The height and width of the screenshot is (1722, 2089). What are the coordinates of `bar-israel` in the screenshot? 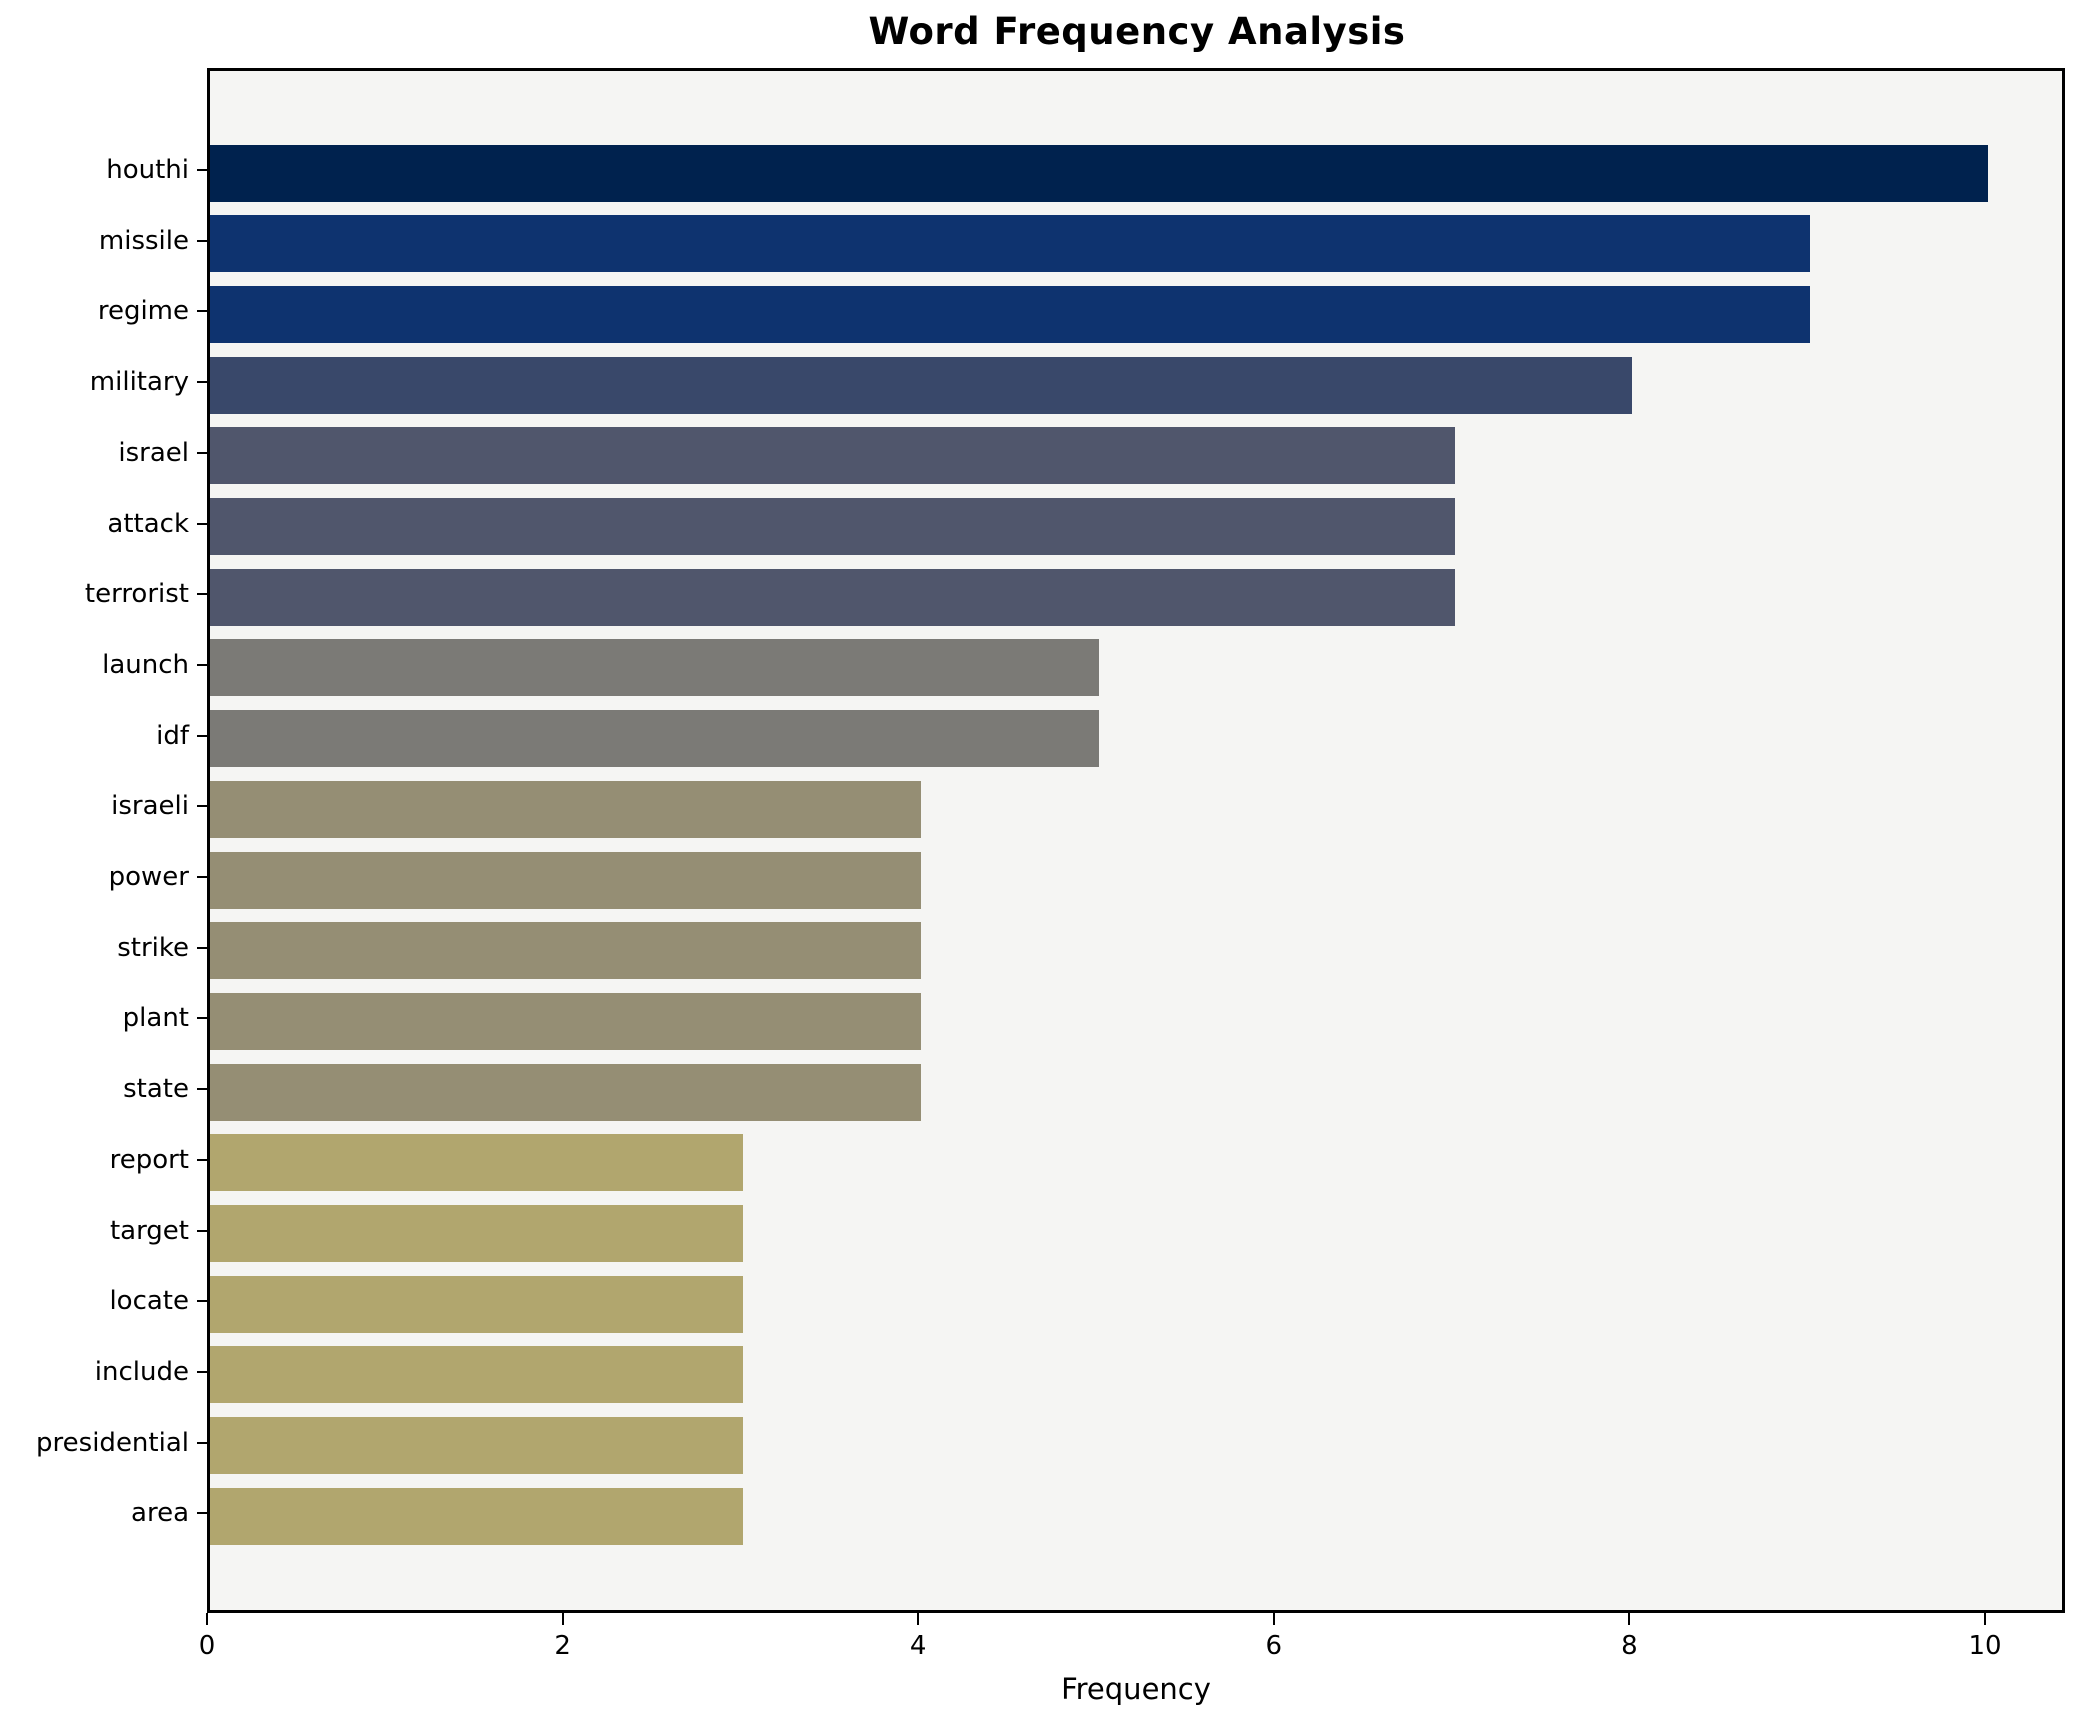 It's located at (832, 456).